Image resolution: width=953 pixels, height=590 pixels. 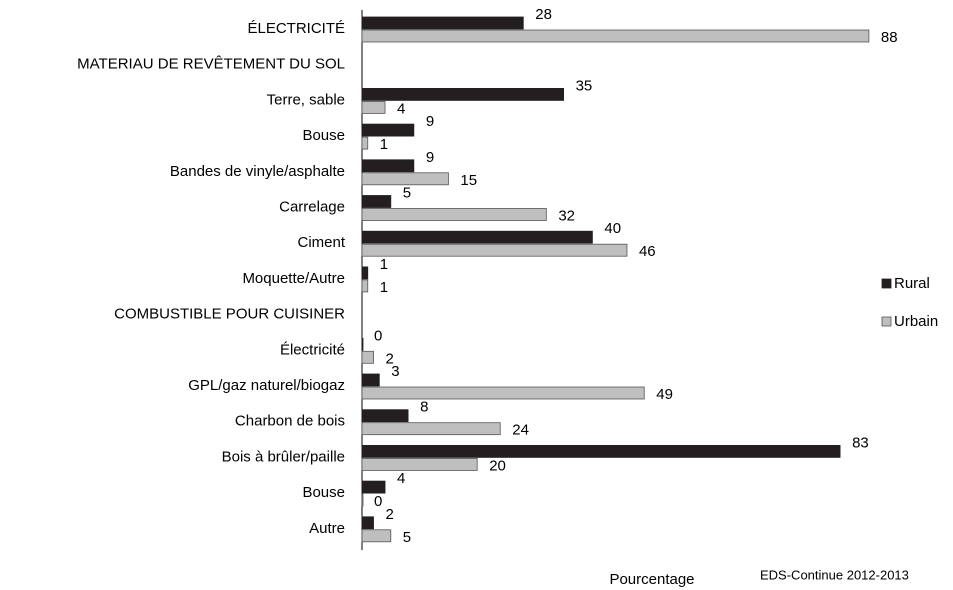 What do you see at coordinates (211, 64) in the screenshot?
I see `category-label: MATERIAU DE REVÊTEMENT DU SOL` at bounding box center [211, 64].